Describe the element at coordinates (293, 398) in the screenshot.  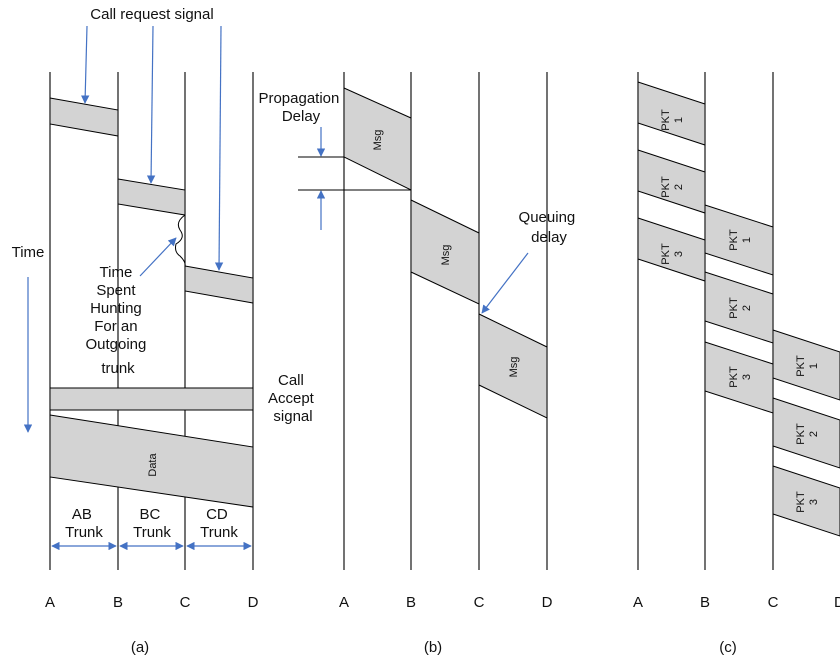
I see `call-accept-label: Call Accept signal` at that location.